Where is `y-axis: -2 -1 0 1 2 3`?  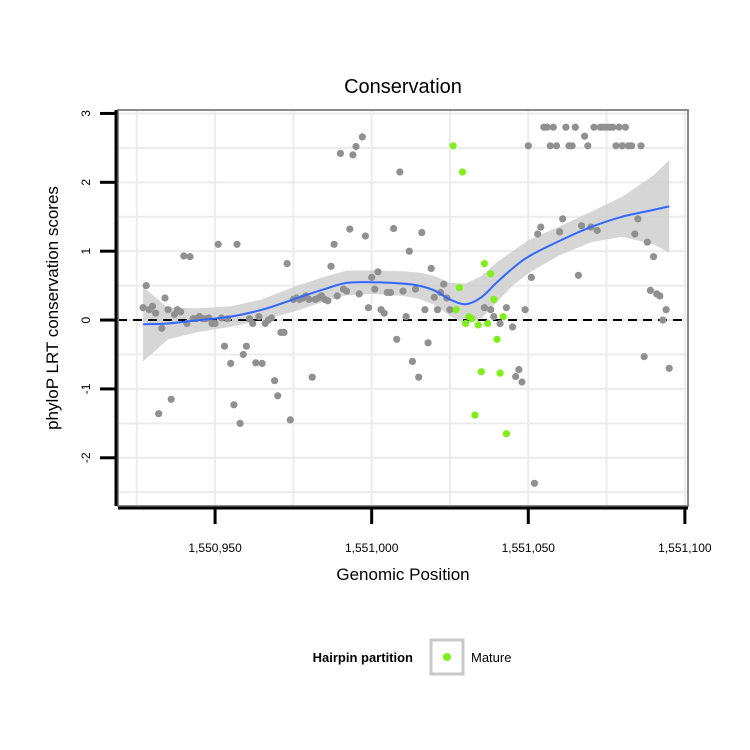 y-axis: -2 -1 0 1 2 3 is located at coordinates (98, 308).